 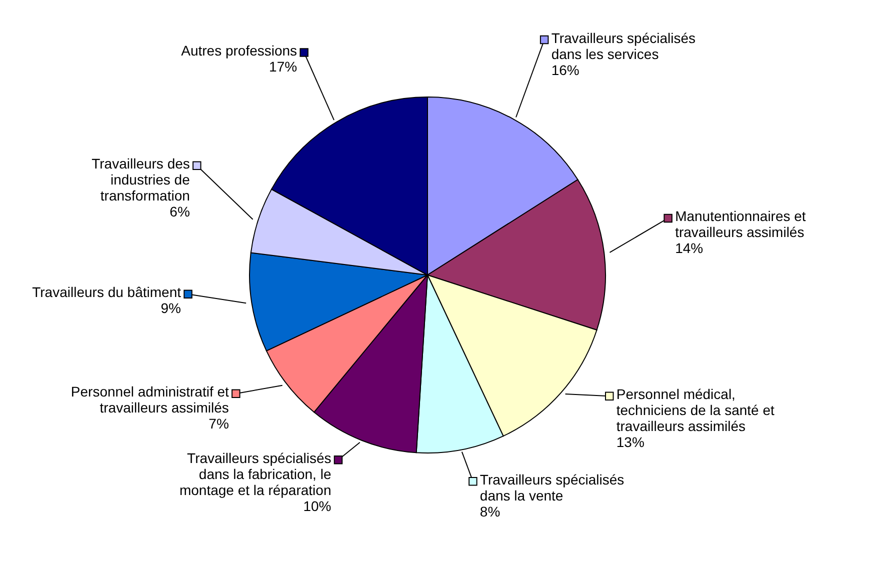 What do you see at coordinates (171, 308) in the screenshot?
I see `data-label: 9%` at bounding box center [171, 308].